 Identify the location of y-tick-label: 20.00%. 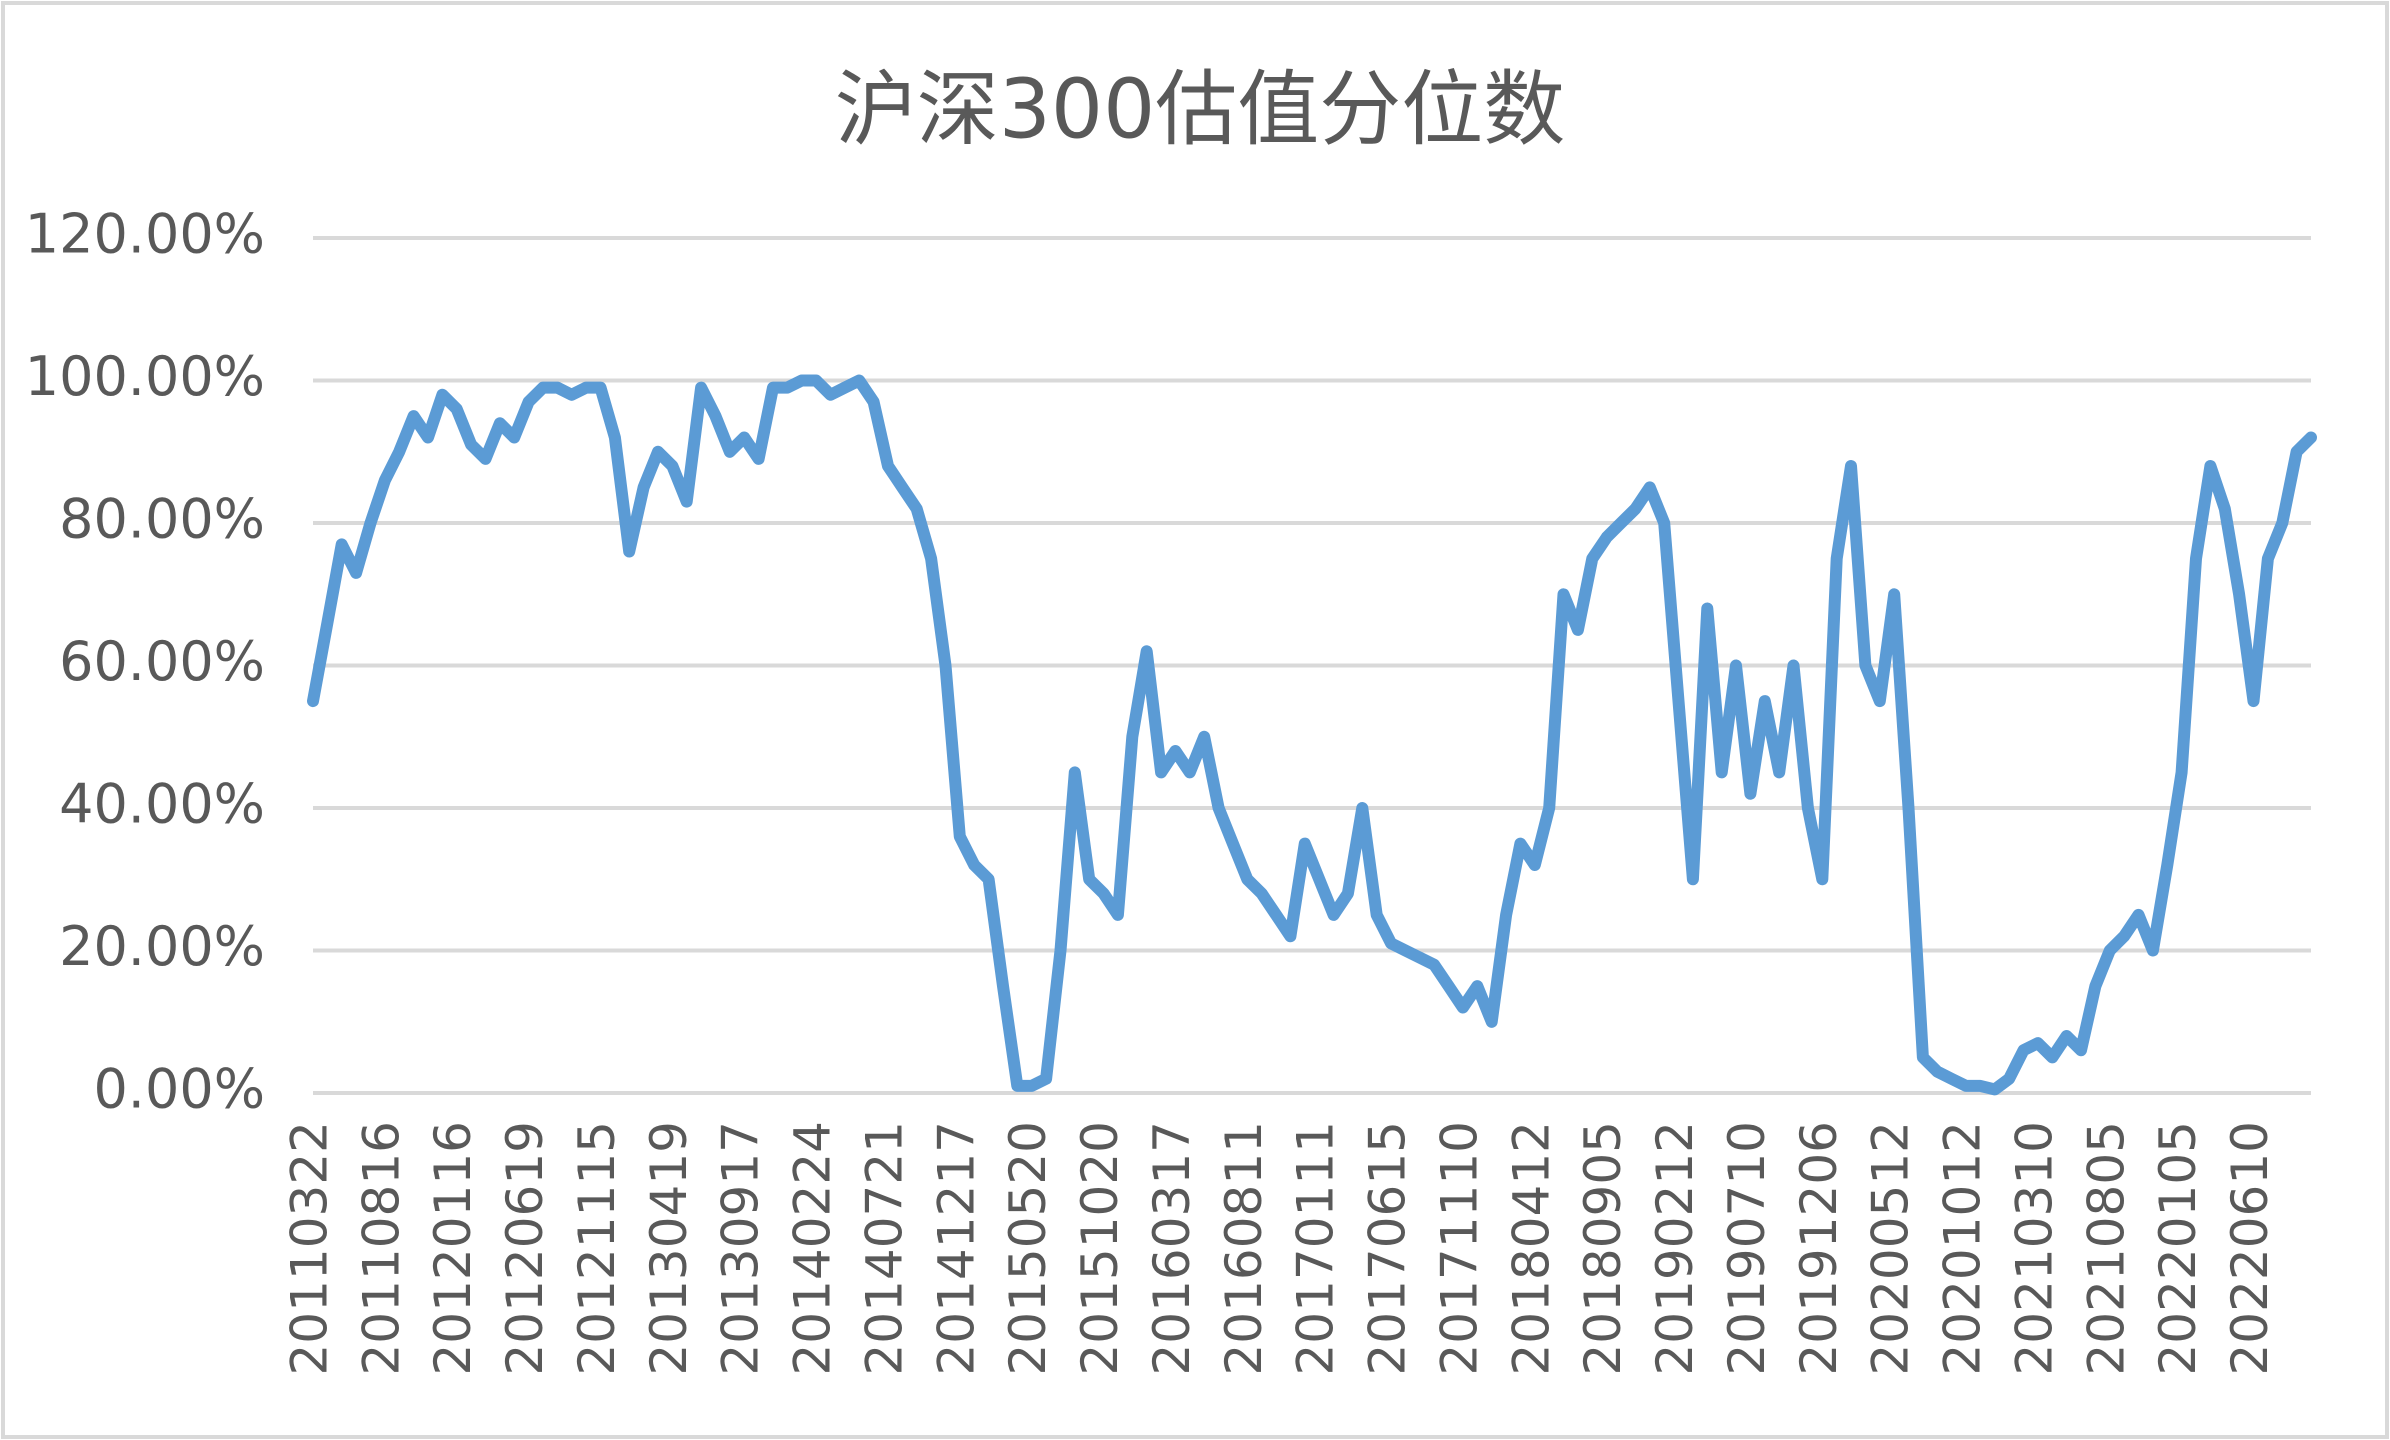
(162, 946).